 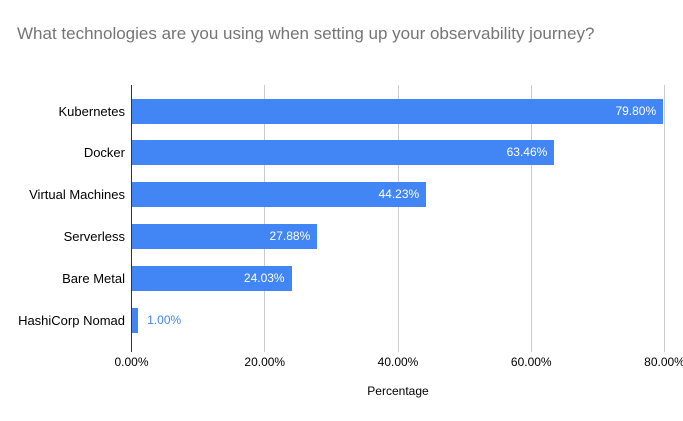 I want to click on x-tick-label: 40.00%, so click(x=398, y=362).